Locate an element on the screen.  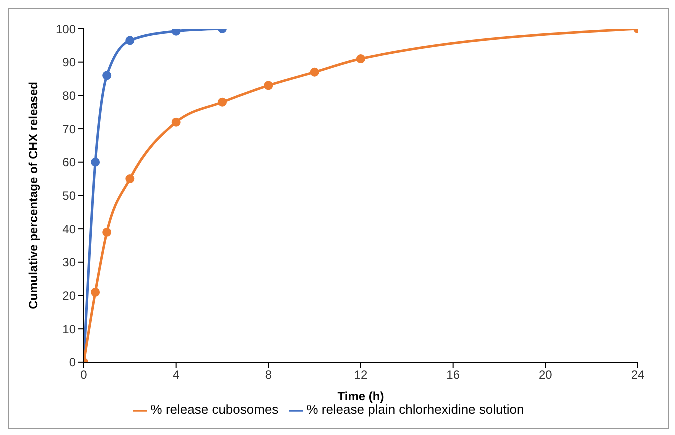
y-axis-title: Cumulative percentage of CHX released is located at coordinates (33, 196).